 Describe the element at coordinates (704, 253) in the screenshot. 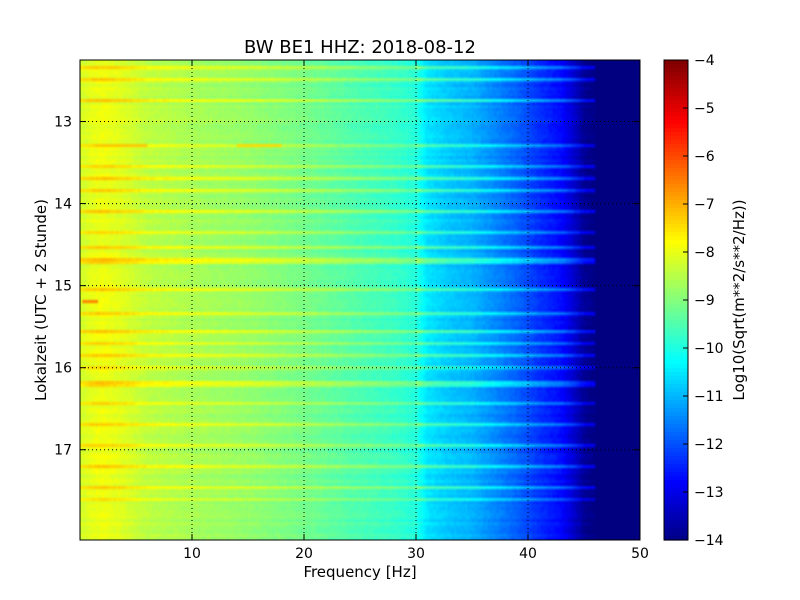

I see `colorbar-tick-label: −8` at that location.